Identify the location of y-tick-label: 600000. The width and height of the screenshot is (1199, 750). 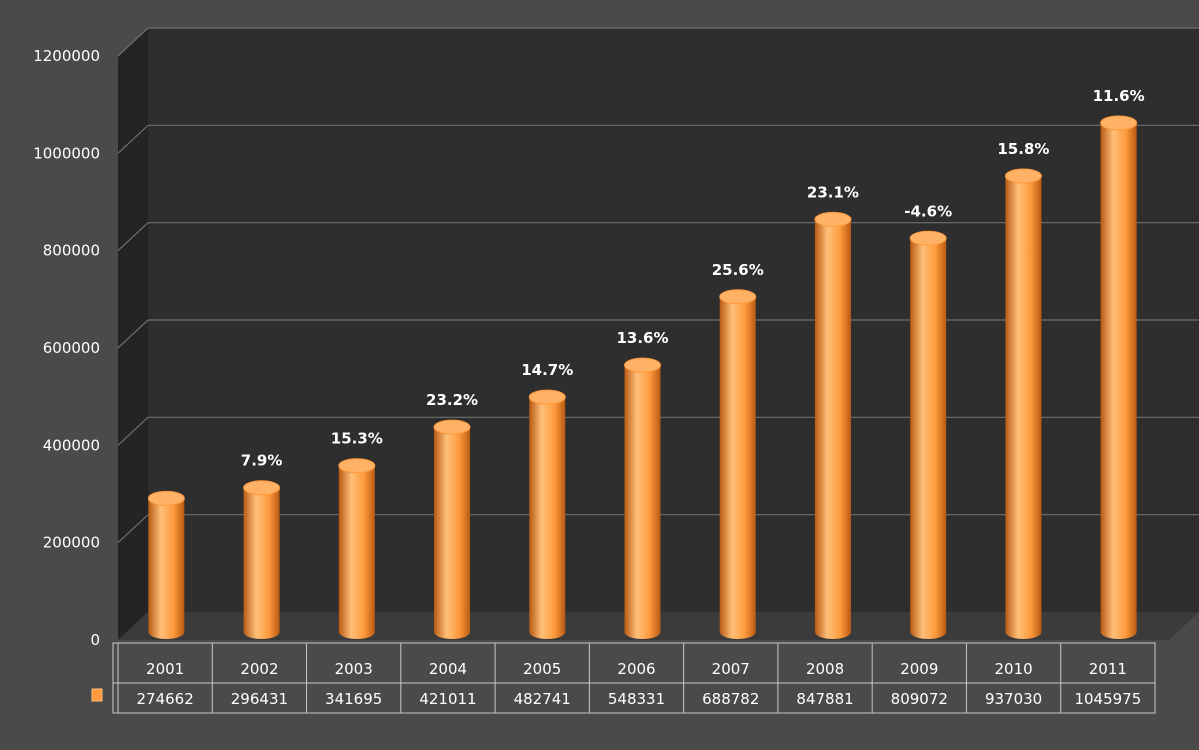
(71, 348).